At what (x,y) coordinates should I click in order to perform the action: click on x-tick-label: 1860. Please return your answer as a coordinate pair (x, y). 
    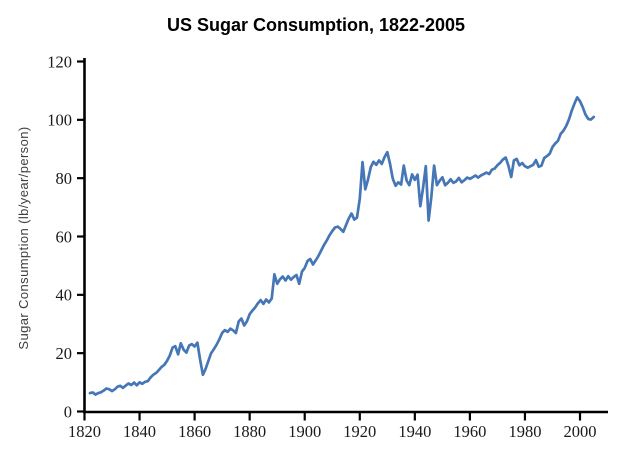
    Looking at the image, I should click on (194, 431).